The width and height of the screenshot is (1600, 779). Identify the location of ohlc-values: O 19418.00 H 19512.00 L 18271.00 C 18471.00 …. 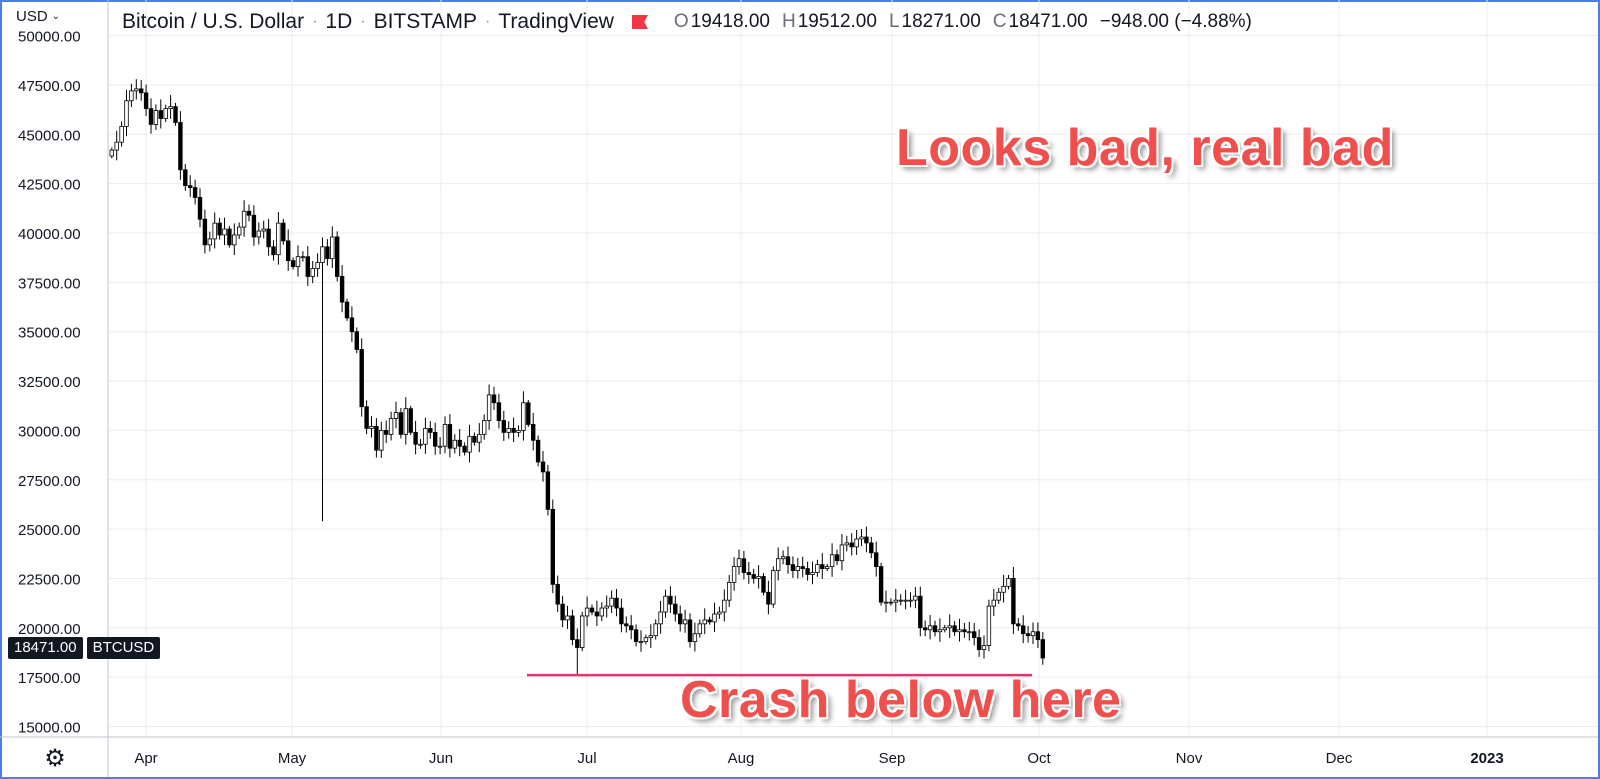
(963, 22).